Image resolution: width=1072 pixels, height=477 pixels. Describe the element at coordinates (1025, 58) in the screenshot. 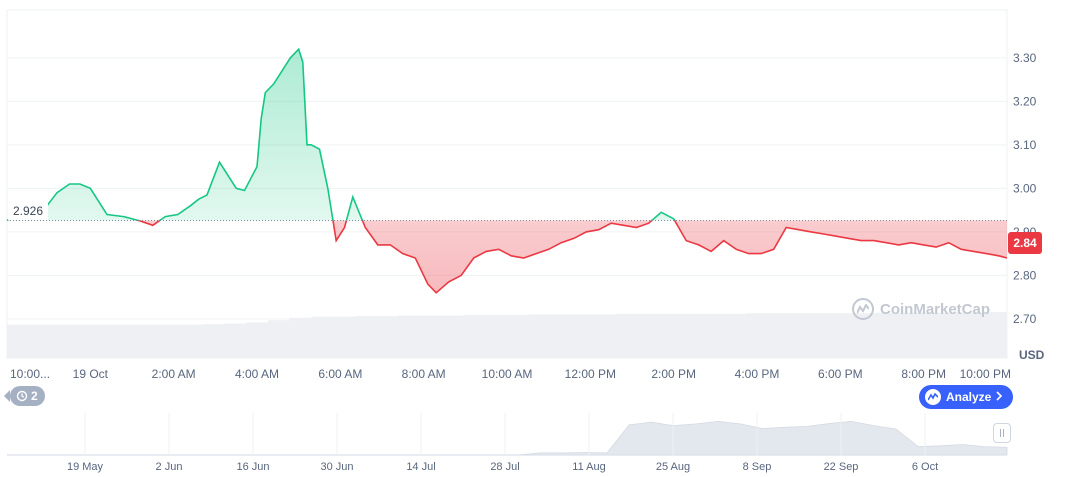

I see `y-tick-label: 3.30` at that location.